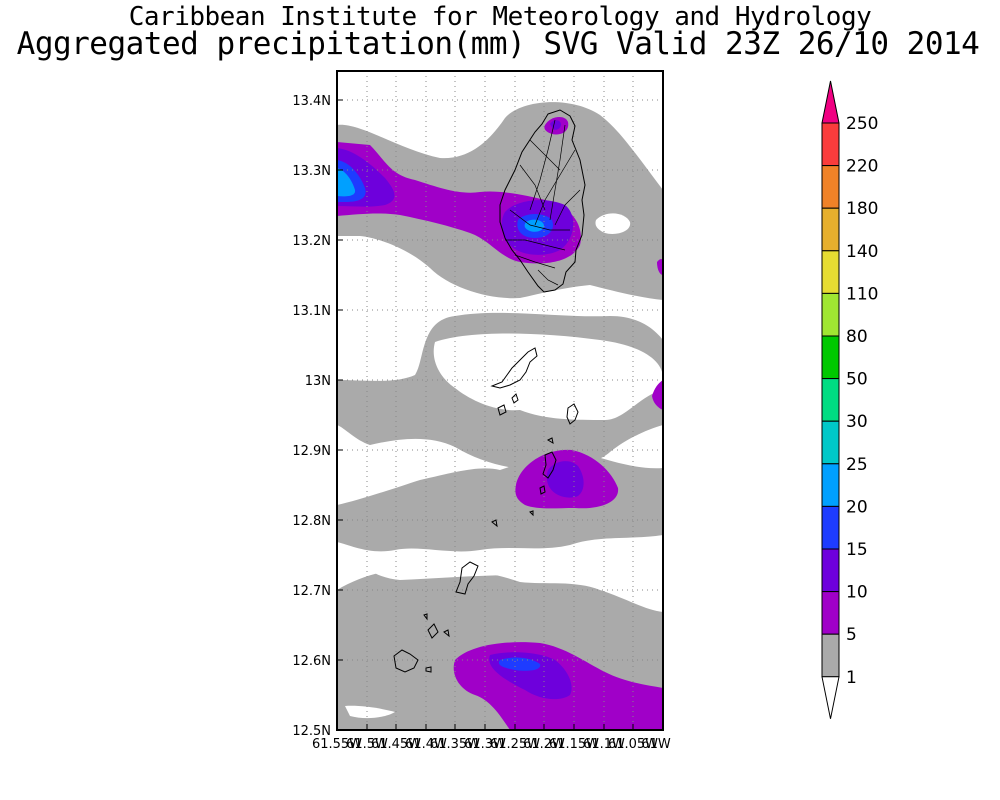 This screenshot has width=1000, height=800. I want to click on coast-islet-g, so click(494, 523).